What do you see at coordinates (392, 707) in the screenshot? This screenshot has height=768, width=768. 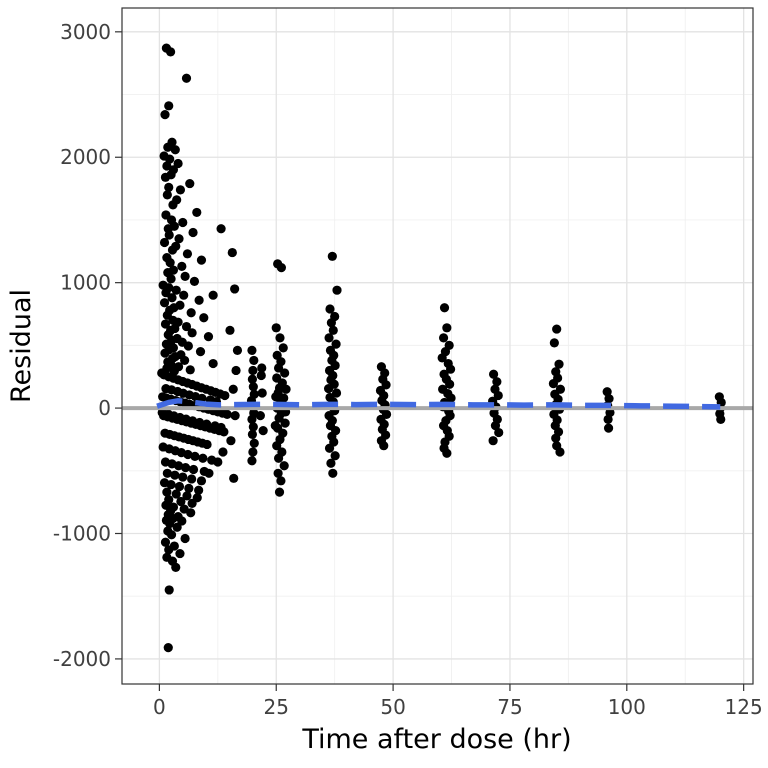 I see `svg-text: 50` at bounding box center [392, 707].